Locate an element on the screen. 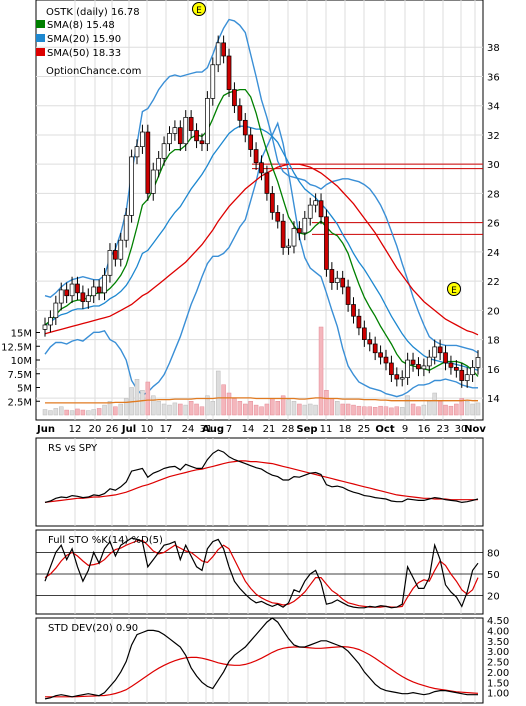  earnings-marker-aug: E is located at coordinates (199, 9).